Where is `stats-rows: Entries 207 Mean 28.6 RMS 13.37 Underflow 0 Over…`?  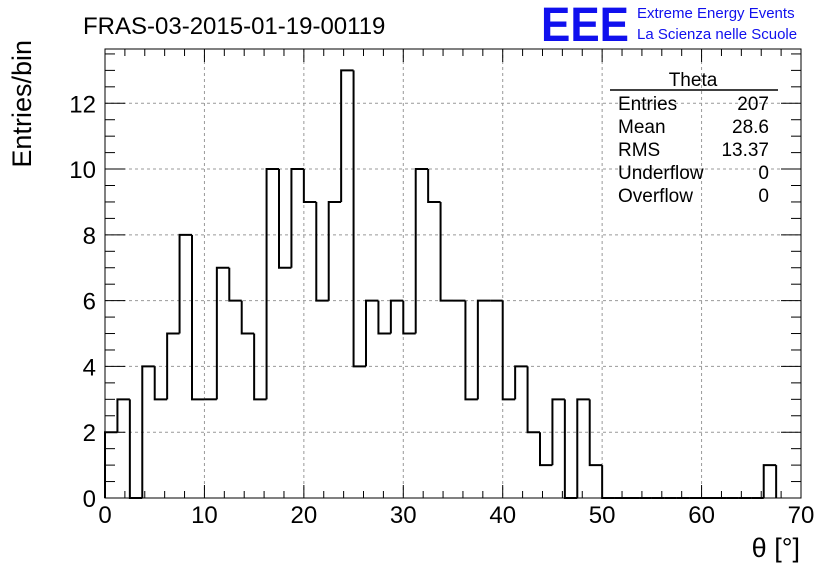
stats-rows: Entries 207 Mean 28.6 RMS 13.37 Underflow 0 Over… is located at coordinates (693, 150).